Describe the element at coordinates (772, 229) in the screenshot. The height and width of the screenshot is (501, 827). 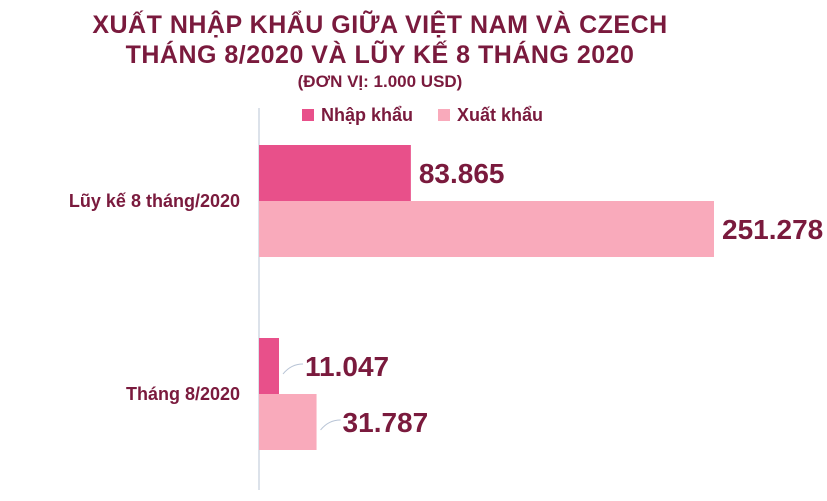
I see `data-label-2-1: 251.278` at that location.